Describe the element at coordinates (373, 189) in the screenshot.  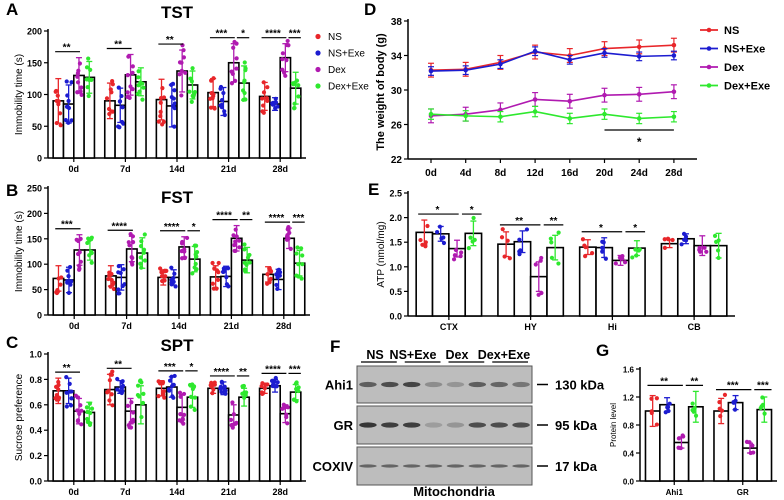
I see `panel-letter-e: E` at that location.